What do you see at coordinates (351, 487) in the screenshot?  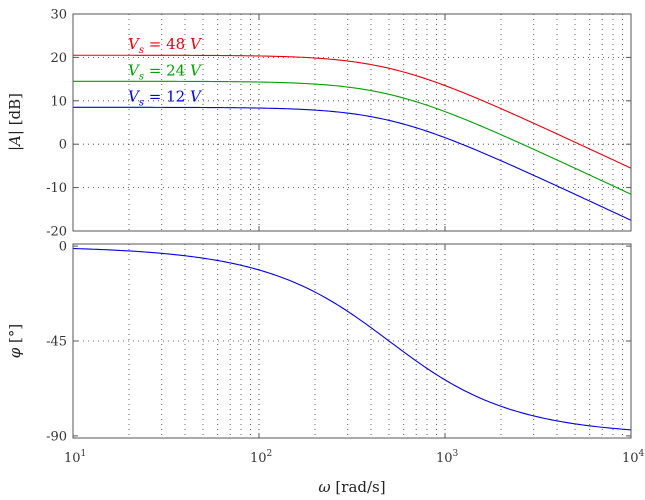 I see `x-axis-label: ω [rad/s]` at bounding box center [351, 487].